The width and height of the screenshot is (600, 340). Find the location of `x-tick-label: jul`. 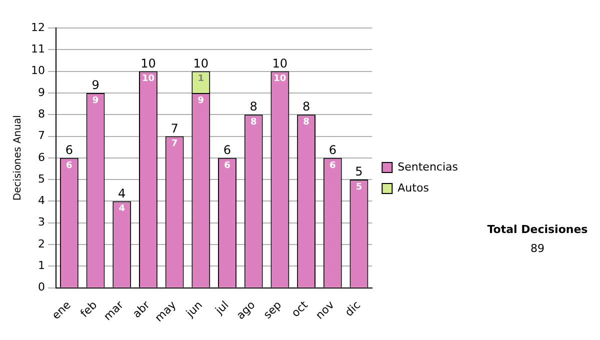

x-tick-label: jul is located at coordinates (222, 308).